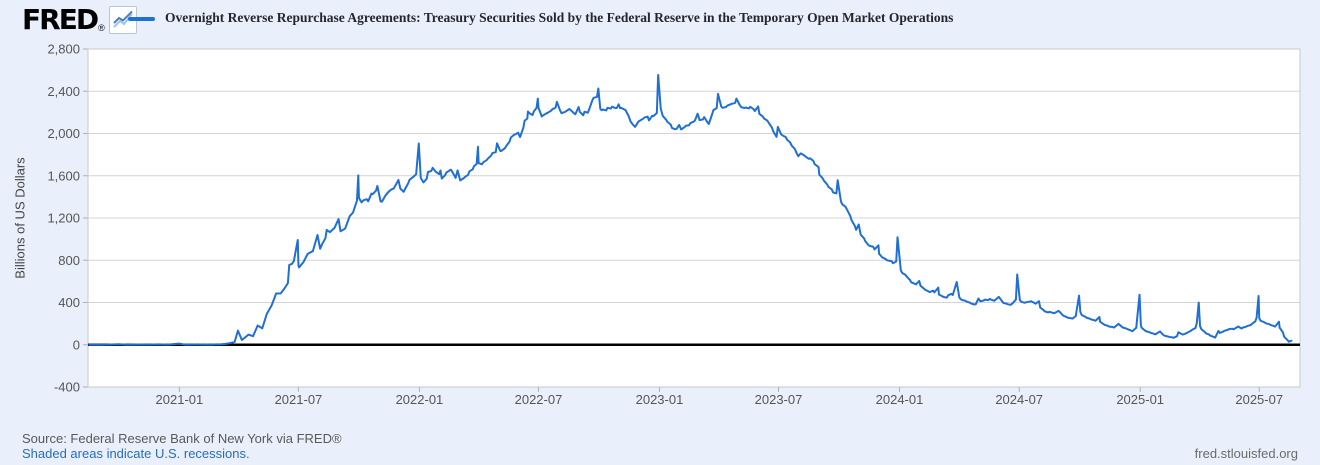  I want to click on y-tick-label: 0, so click(76, 344).